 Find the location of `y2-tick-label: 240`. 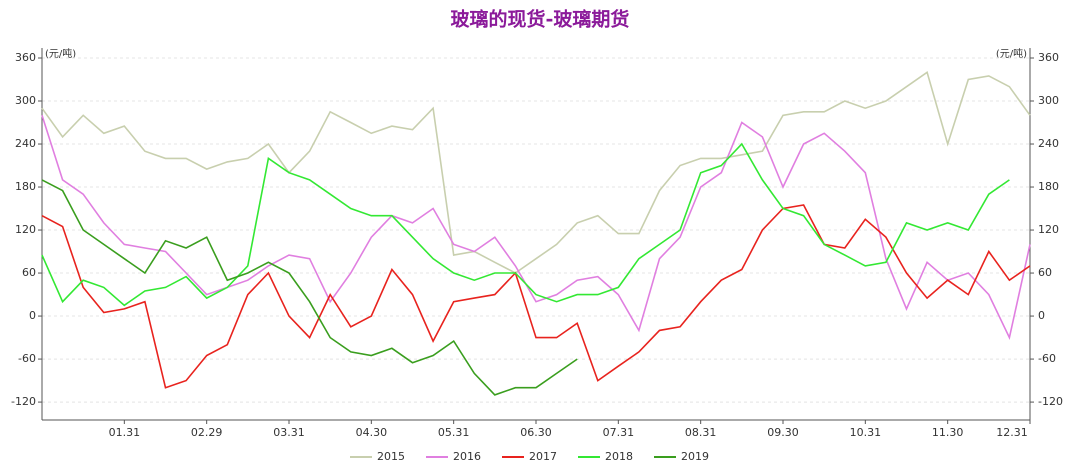

y2-tick-label: 240 is located at coordinates (1048, 143).